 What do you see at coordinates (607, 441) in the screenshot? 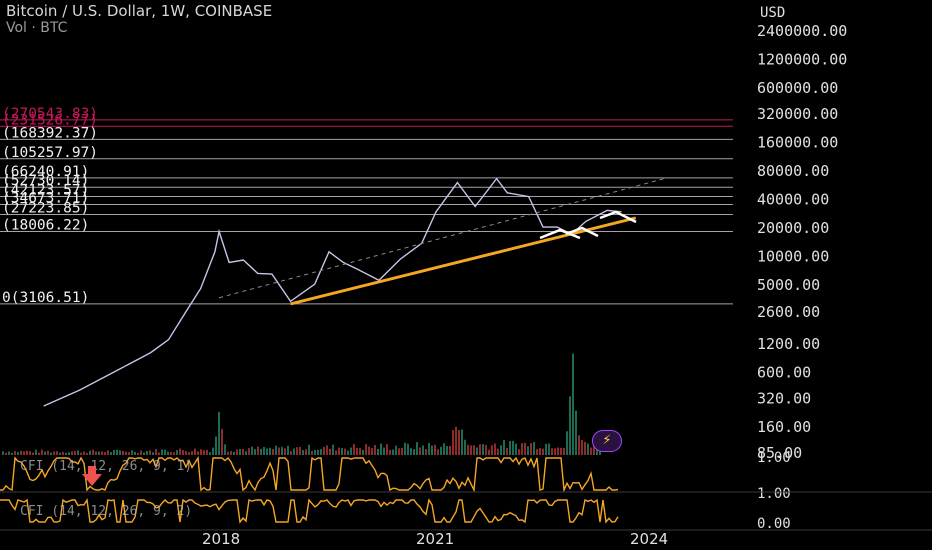
I see `lightning-bolt-icon: ⚡` at bounding box center [607, 441].